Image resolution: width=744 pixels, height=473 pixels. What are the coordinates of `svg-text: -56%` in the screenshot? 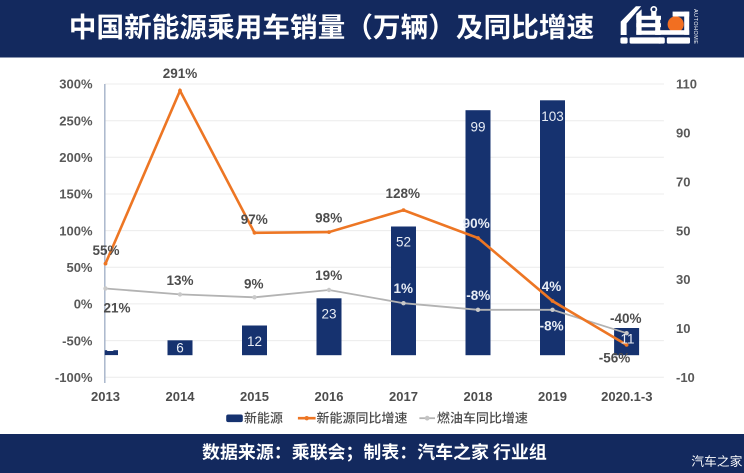 It's located at (615, 358).